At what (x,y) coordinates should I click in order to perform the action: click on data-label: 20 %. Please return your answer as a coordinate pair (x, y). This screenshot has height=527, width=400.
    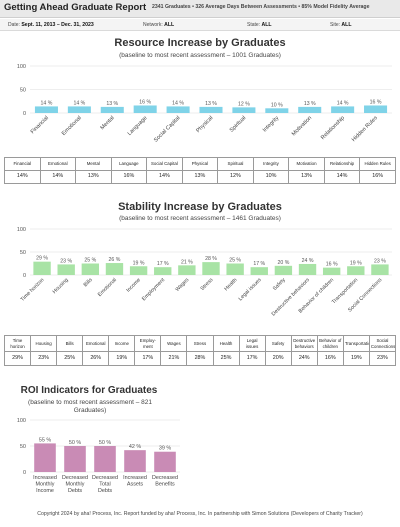
    Looking at the image, I should click on (283, 263).